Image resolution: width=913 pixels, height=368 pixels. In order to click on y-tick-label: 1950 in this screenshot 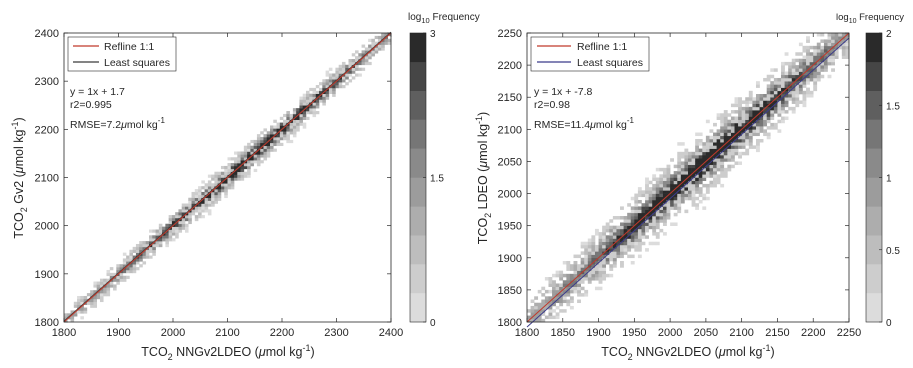, I will do `click(510, 227)`.